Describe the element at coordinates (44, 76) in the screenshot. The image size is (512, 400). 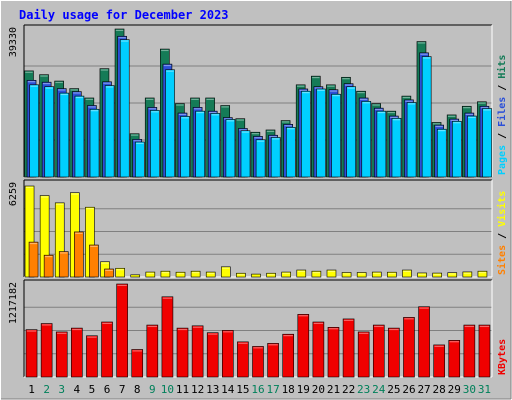
I see `bar-hits-day-2-highlight` at that location.